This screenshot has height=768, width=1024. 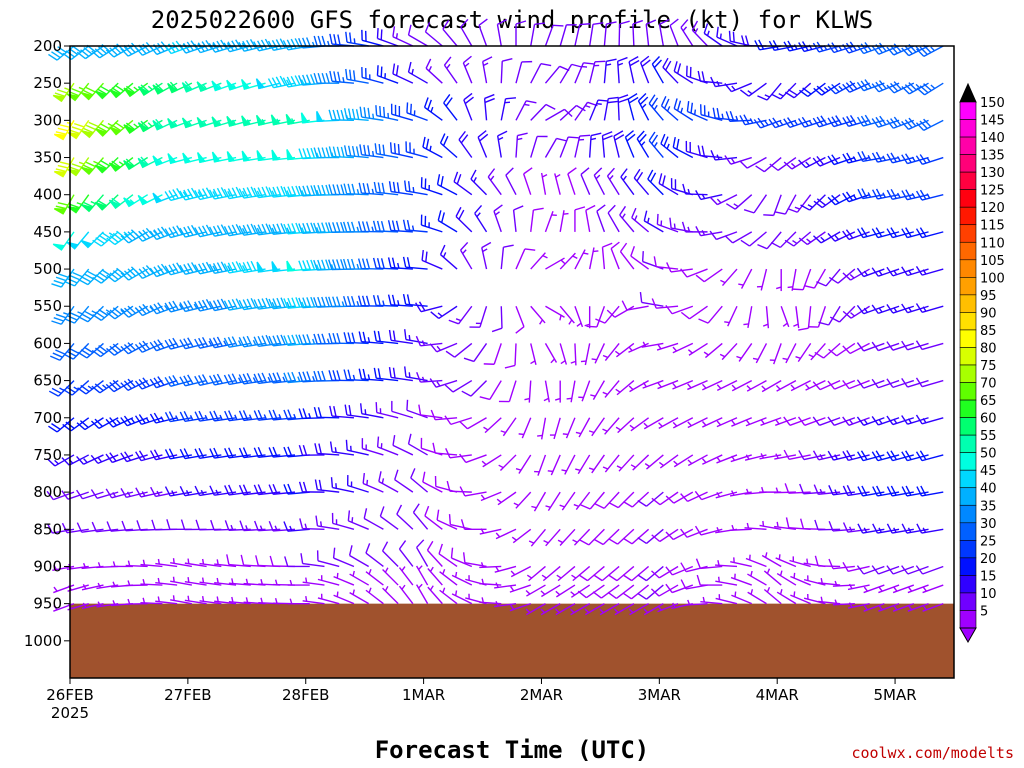 I want to click on y-tick-label: 500, so click(x=47, y=269).